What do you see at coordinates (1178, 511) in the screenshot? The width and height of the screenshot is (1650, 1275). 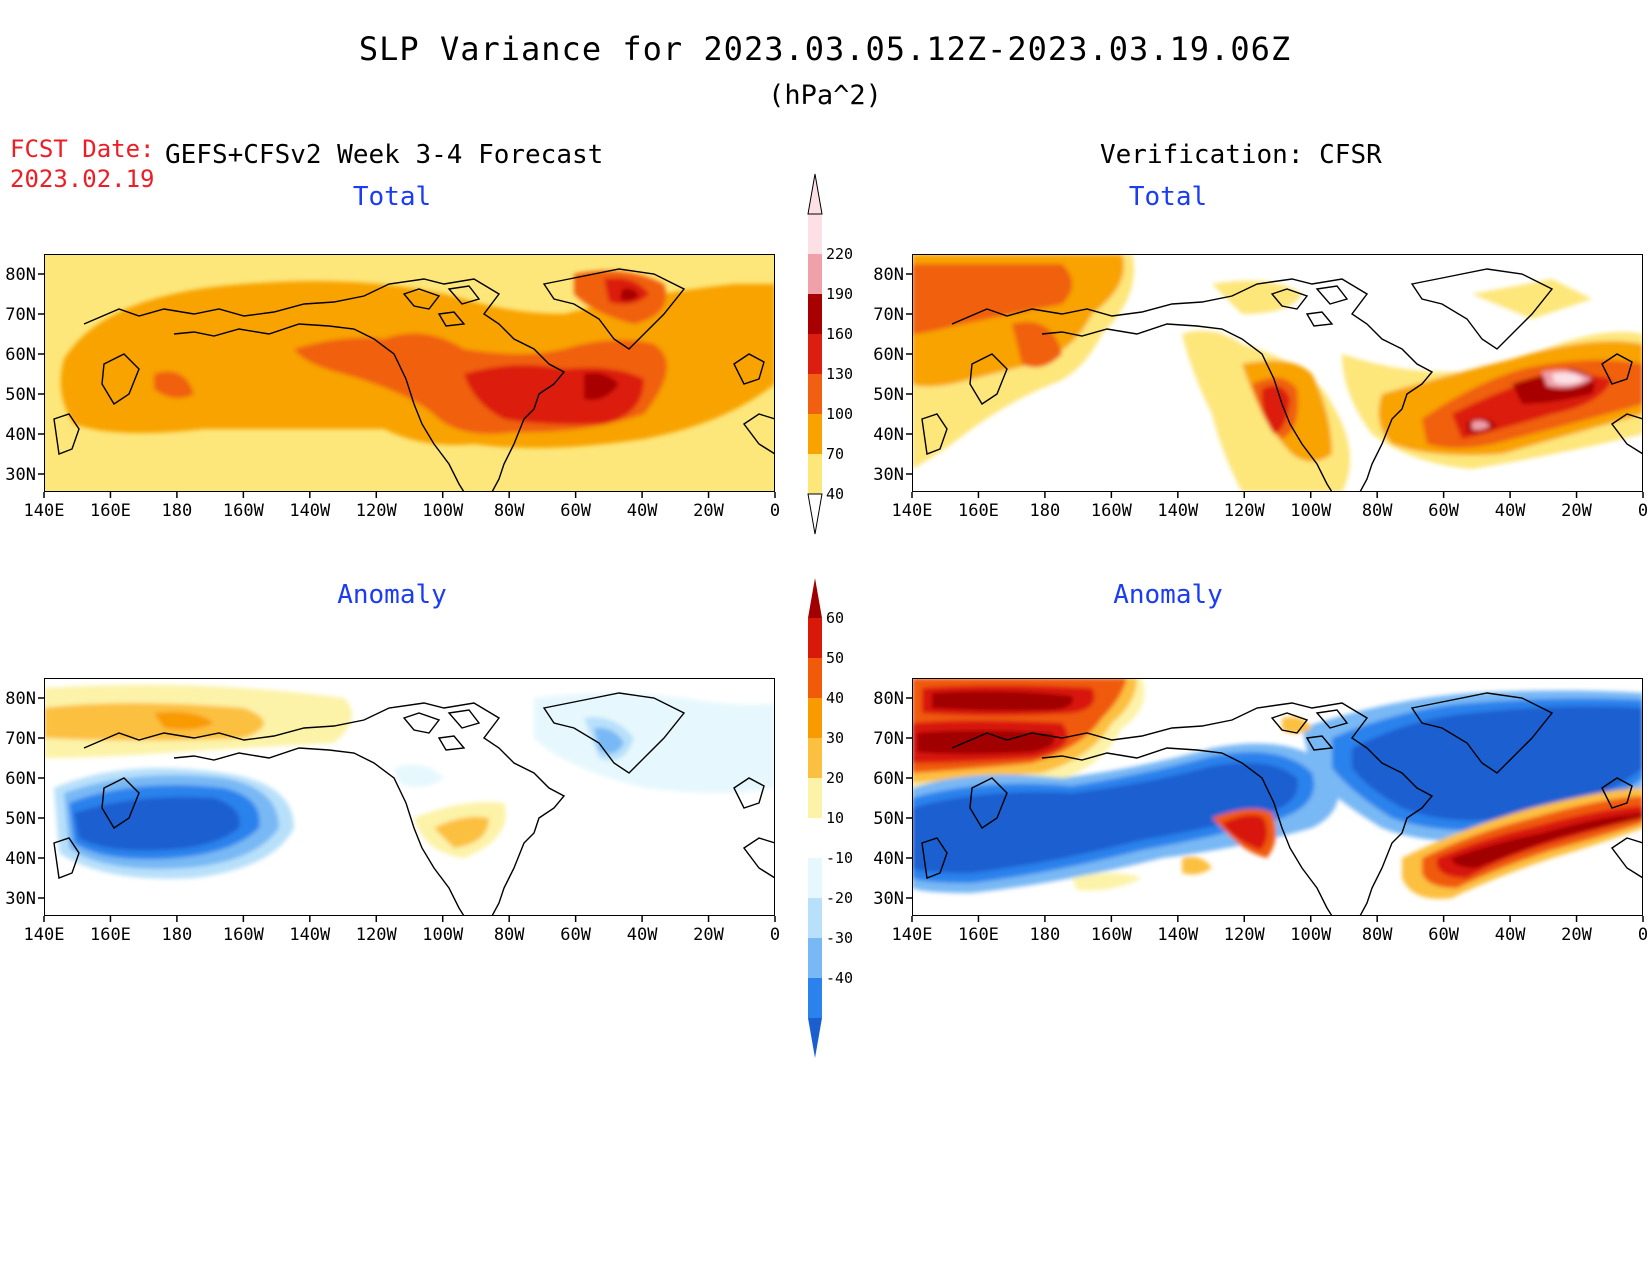 I see `lon-label-verif-total: 140W` at bounding box center [1178, 511].